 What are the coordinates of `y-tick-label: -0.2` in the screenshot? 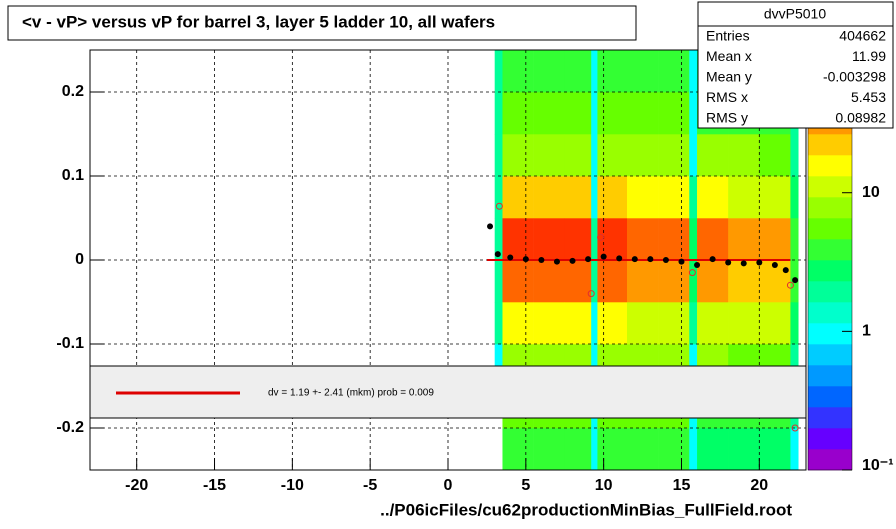 It's located at (70, 427).